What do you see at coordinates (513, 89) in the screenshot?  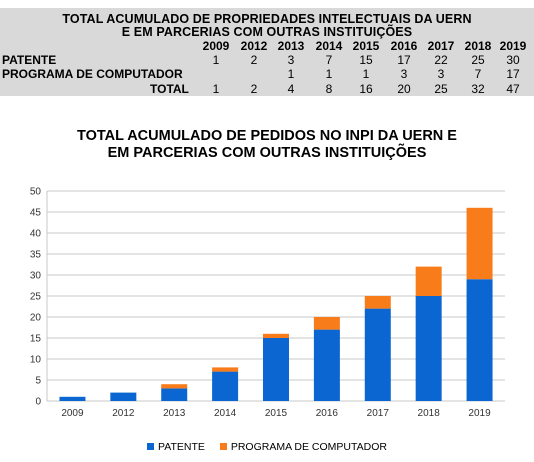 I see `table-cell: 47` at bounding box center [513, 89].